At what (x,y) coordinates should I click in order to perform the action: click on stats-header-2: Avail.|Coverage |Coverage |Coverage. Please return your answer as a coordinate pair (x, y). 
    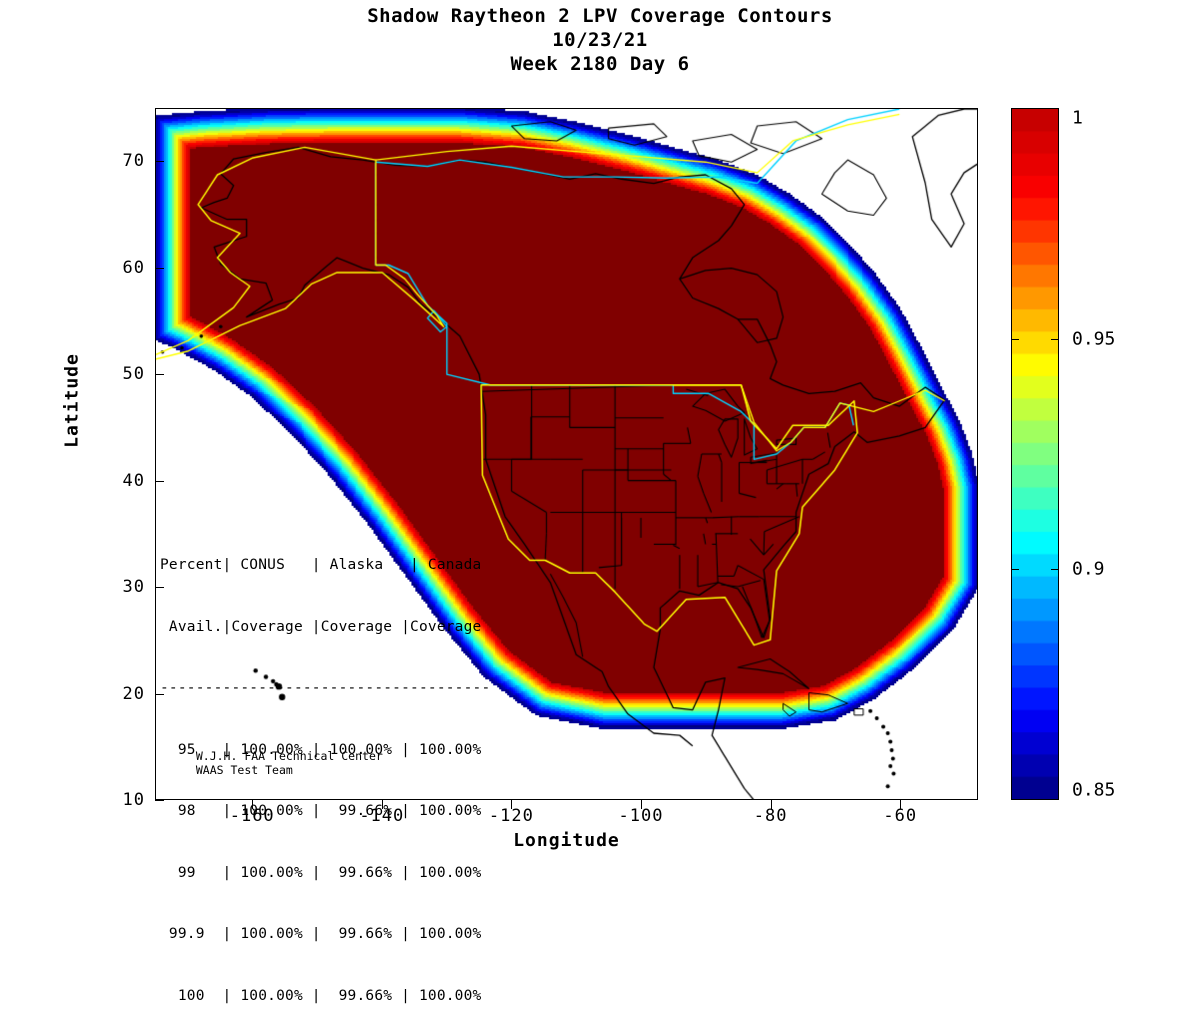
    Looking at the image, I should click on (321, 626).